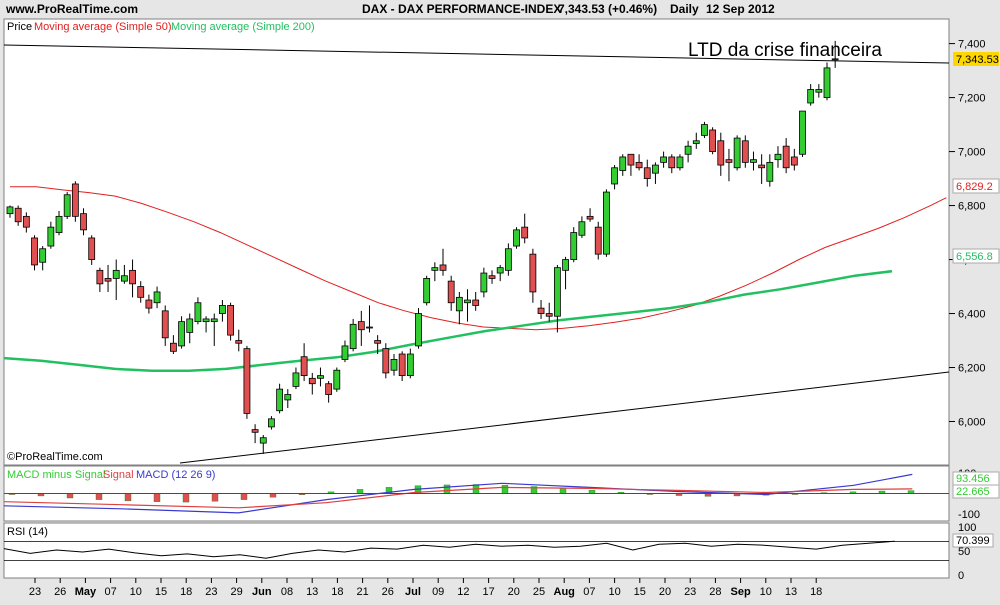  I want to click on watermark: ©ProRealTime.com, so click(55, 457).